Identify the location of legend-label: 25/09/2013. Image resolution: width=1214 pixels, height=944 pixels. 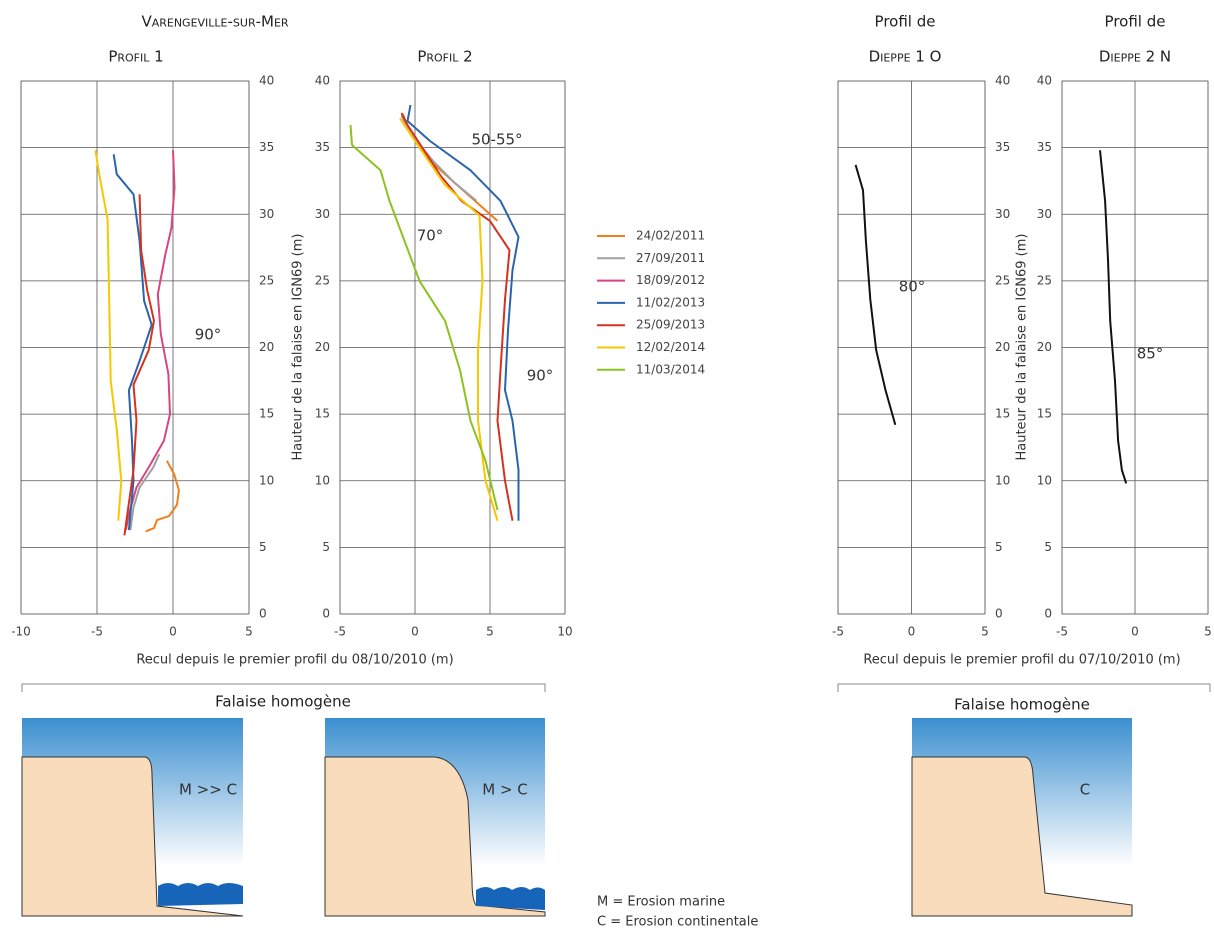
(670, 325).